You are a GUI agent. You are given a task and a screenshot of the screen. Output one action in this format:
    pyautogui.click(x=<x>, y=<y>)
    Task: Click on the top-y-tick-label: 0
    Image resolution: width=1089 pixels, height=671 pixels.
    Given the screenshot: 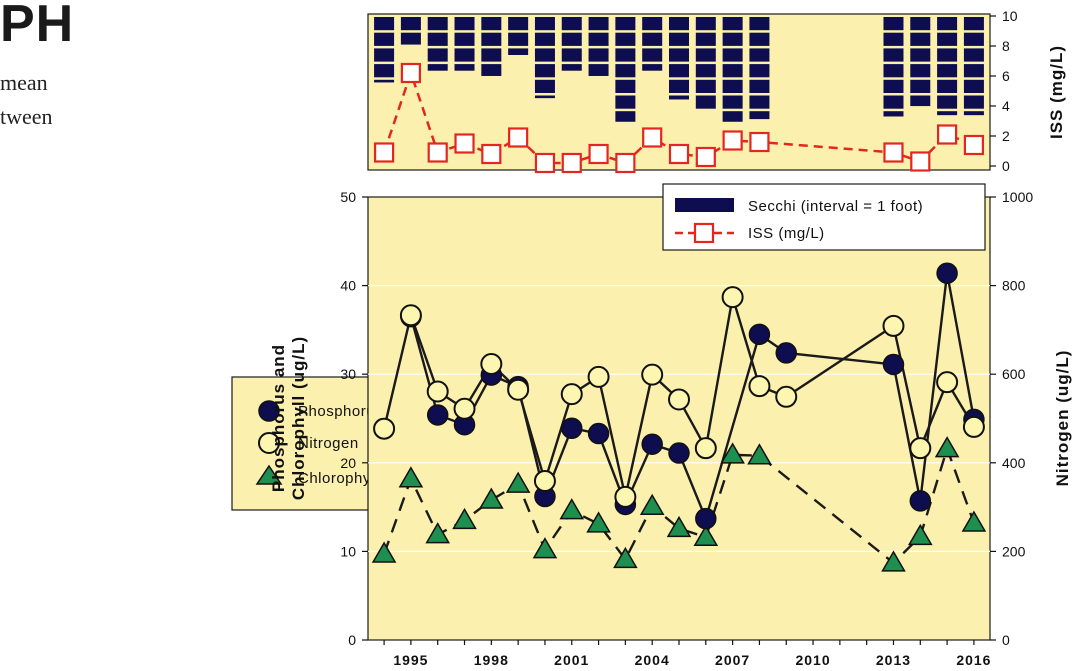 What is the action you would take?
    pyautogui.click(x=1006, y=166)
    